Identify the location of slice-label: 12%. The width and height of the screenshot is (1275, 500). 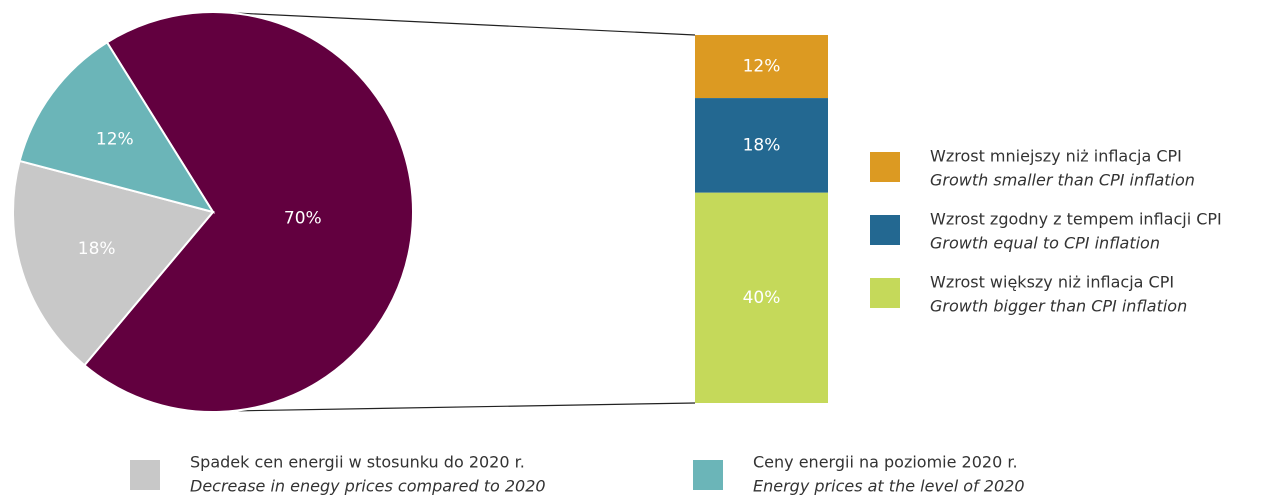
(115, 140).